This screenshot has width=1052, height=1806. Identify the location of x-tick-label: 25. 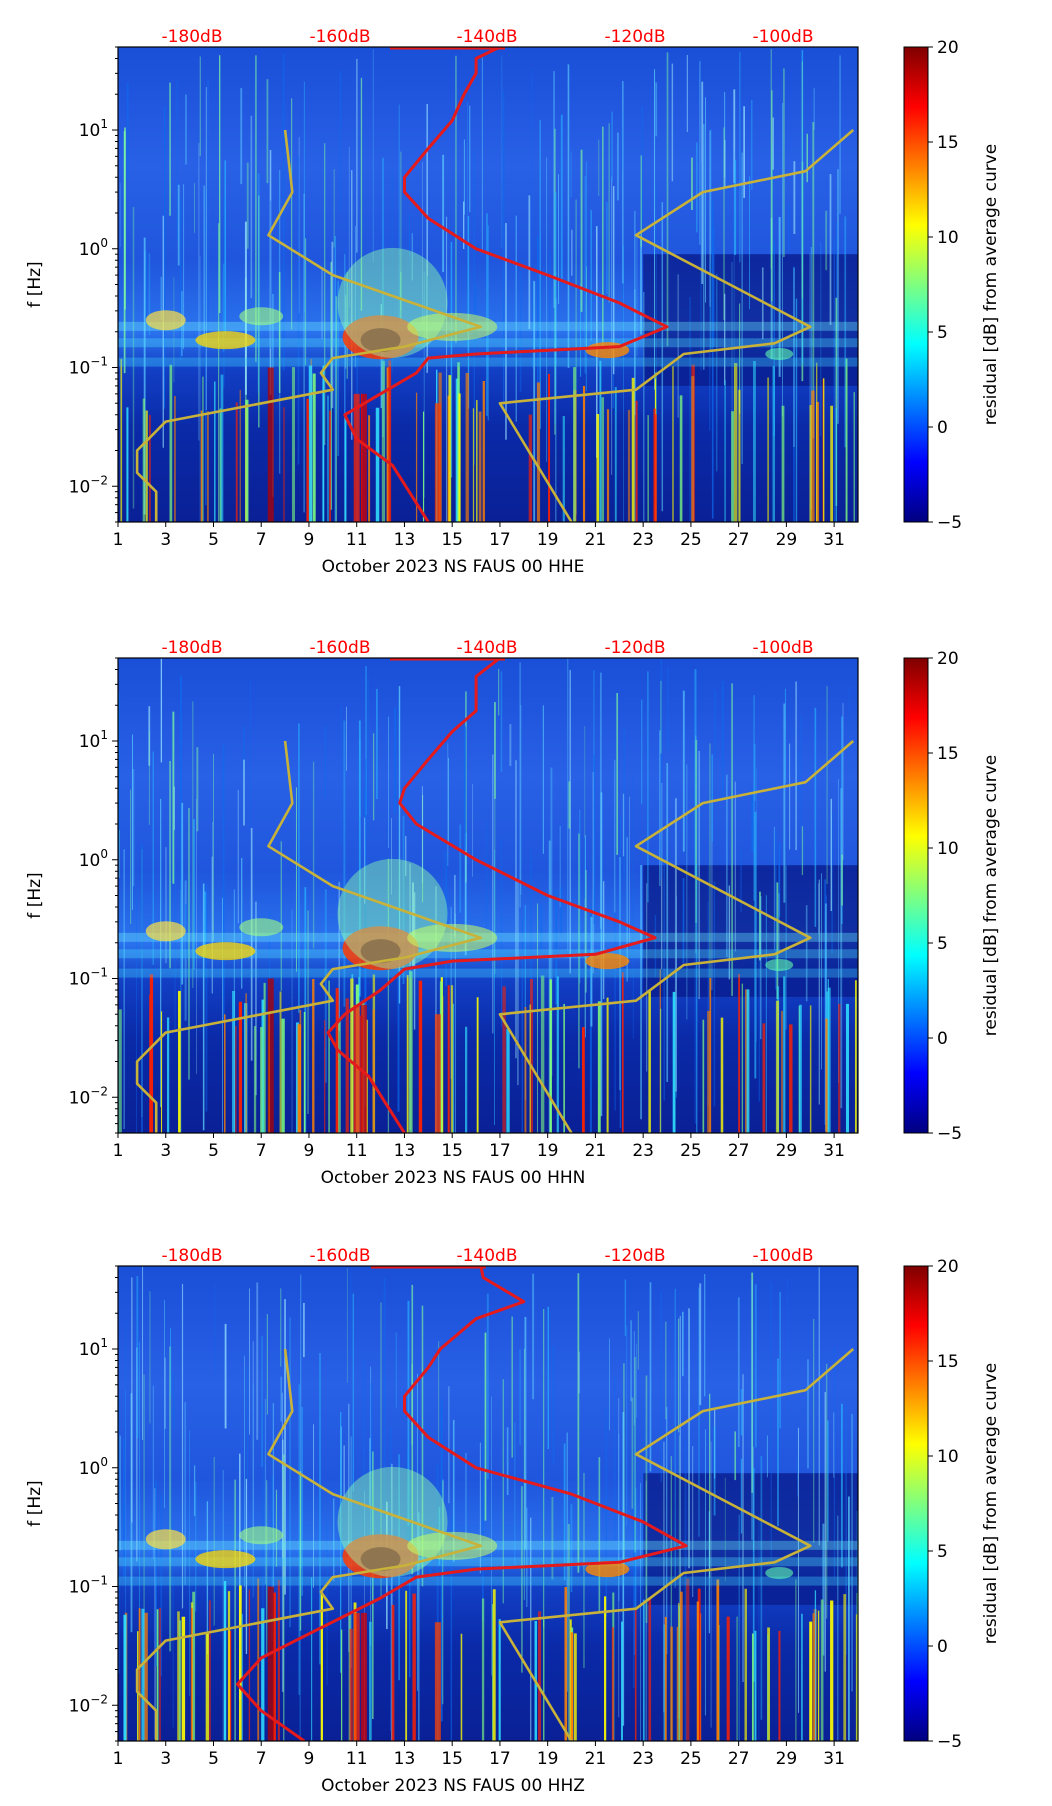
(691, 1151).